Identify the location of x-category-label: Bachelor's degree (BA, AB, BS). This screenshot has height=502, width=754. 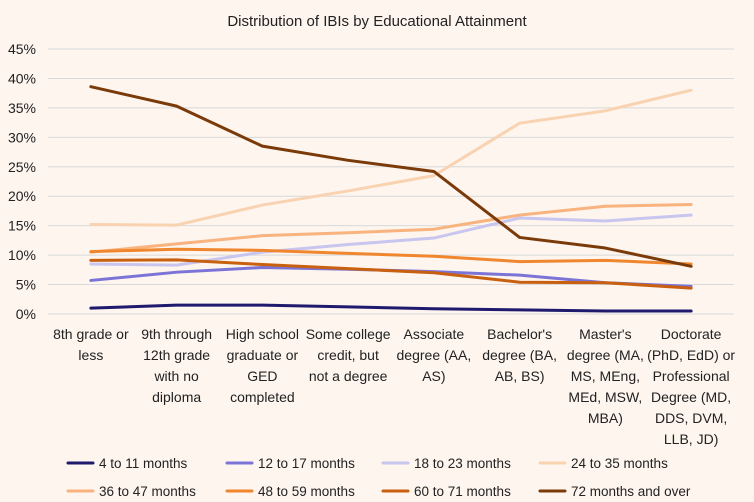
(519, 355).